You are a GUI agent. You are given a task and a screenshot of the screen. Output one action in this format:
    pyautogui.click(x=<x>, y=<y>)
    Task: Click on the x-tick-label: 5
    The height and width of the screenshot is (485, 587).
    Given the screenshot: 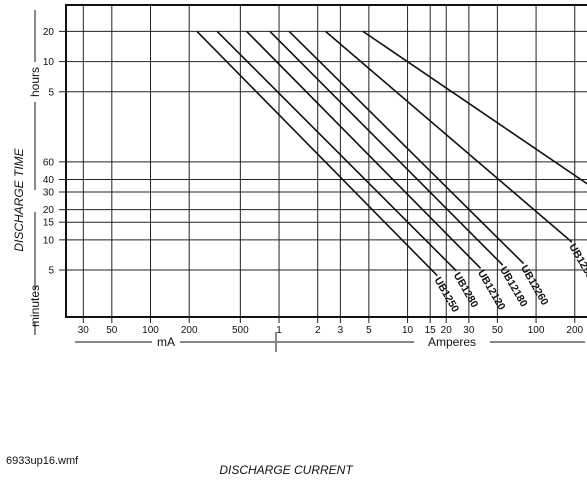 What is the action you would take?
    pyautogui.click(x=369, y=330)
    